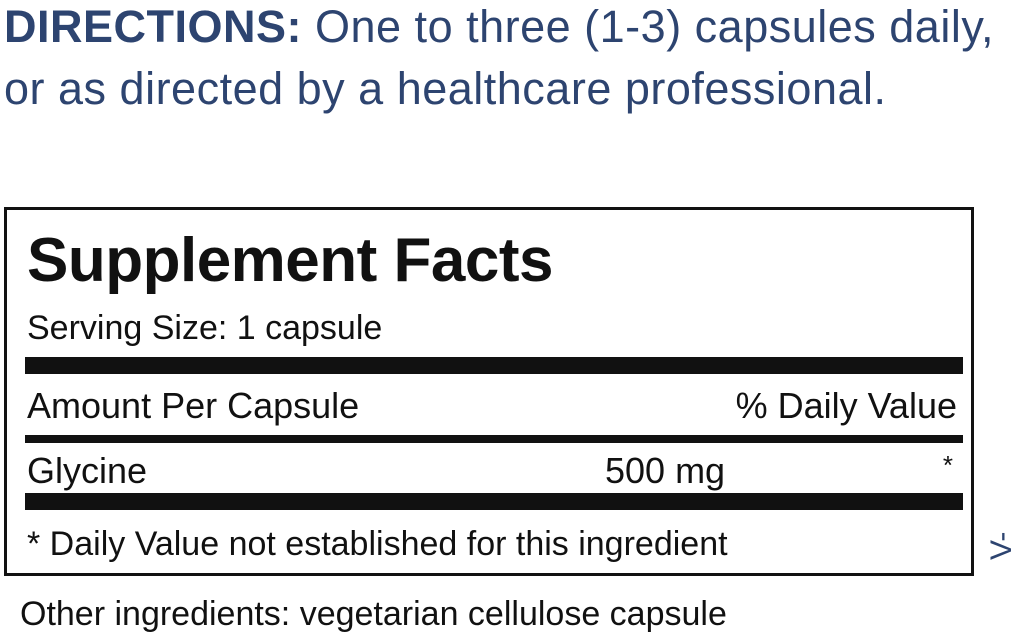  Describe the element at coordinates (665, 470) in the screenshot. I see `ingredient-amount: 500 mg` at that location.